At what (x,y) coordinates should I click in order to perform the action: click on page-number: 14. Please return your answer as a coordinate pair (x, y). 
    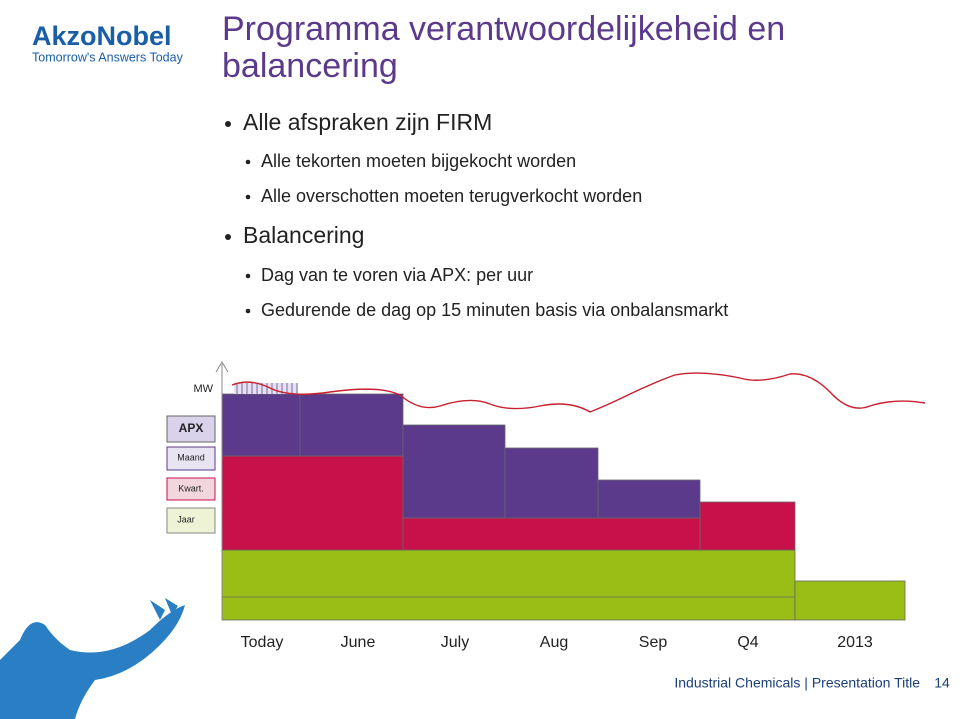
    Looking at the image, I should click on (942, 683).